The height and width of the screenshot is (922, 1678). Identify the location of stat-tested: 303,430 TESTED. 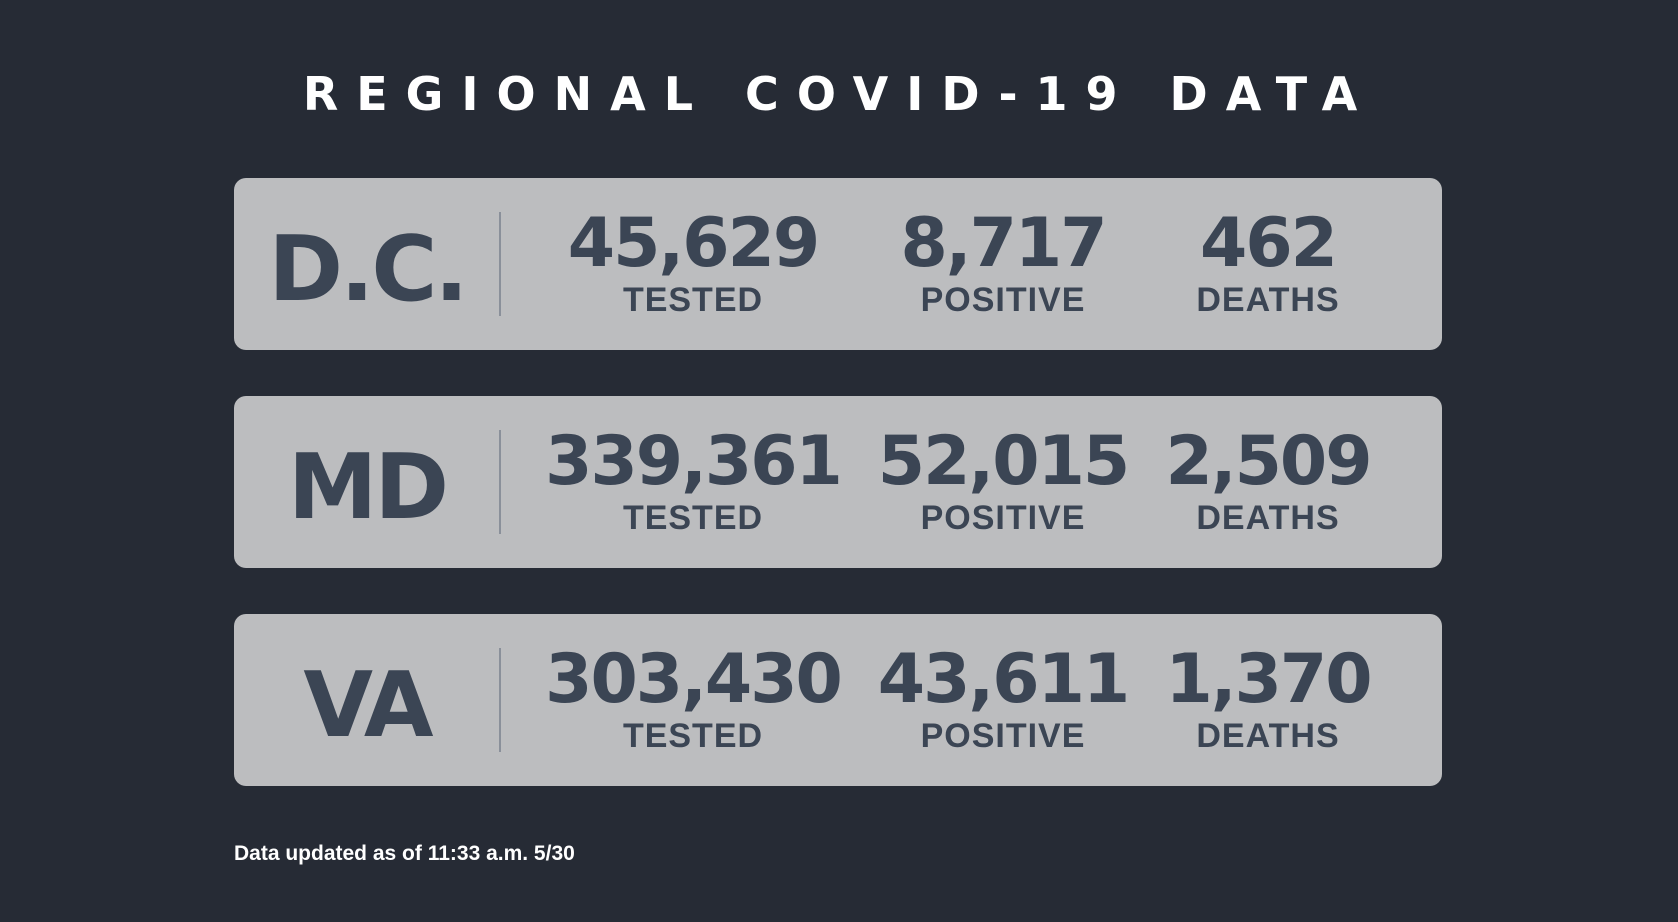
(694, 698).